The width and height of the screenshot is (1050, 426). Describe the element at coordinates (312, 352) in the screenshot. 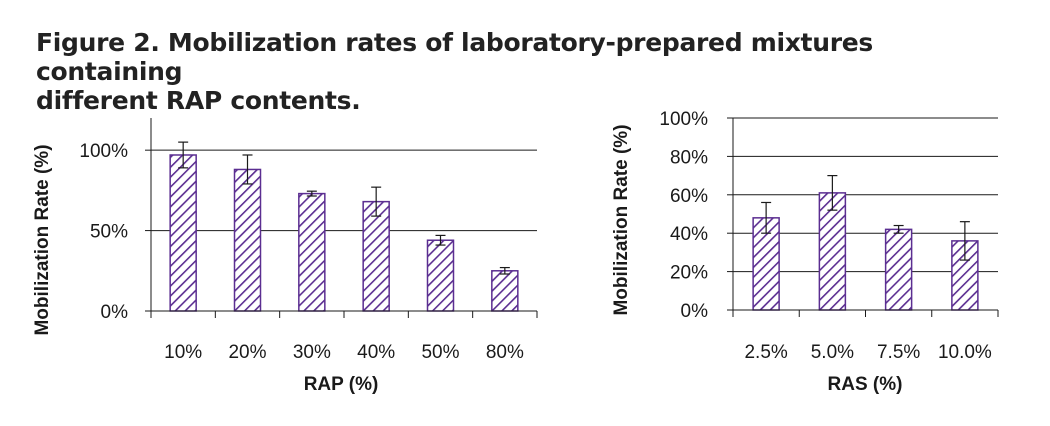

I see `rap-x-tick-label: 30%` at that location.